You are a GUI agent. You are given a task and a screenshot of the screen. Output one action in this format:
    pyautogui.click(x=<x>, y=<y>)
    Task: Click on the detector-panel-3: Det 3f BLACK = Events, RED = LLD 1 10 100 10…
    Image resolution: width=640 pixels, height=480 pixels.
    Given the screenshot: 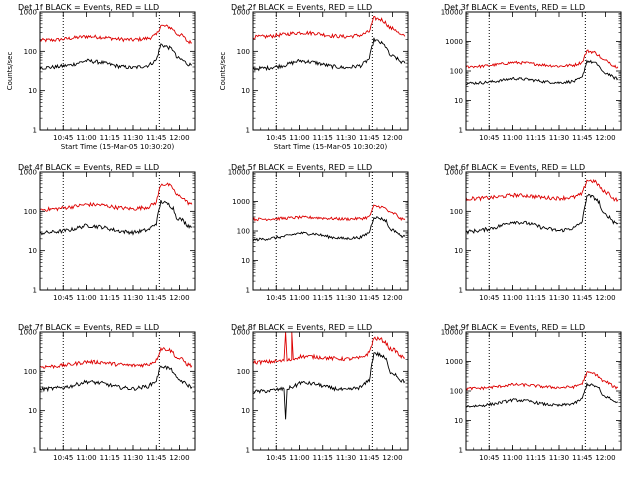 What is the action you would take?
    pyautogui.click(x=531, y=72)
    